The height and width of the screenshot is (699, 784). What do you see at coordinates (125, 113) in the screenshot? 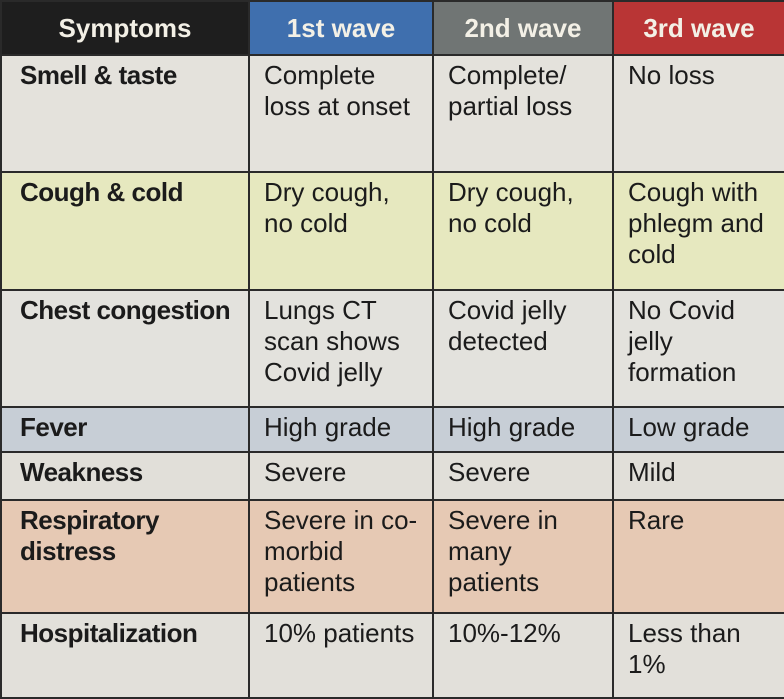
I see `row-label: Smell & taste` at bounding box center [125, 113].